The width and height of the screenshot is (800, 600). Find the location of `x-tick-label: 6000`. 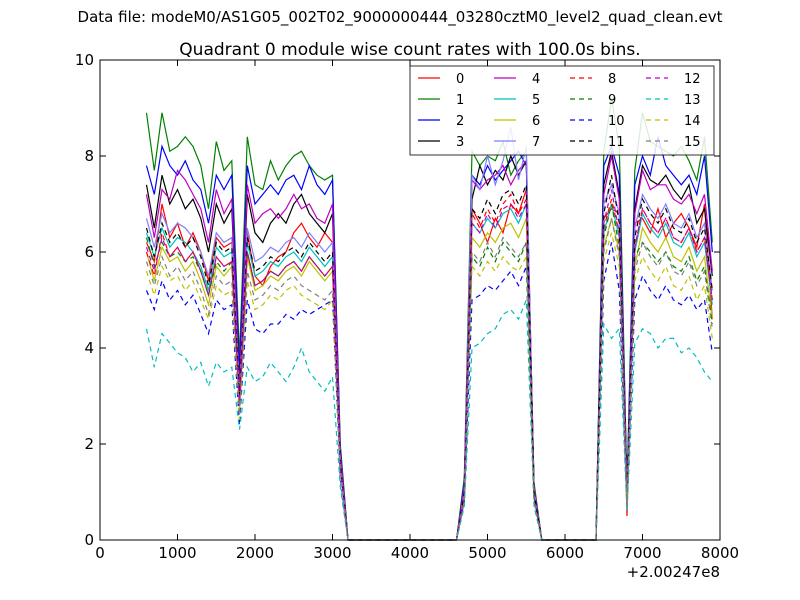

x-tick-label: 6000 is located at coordinates (565, 553).